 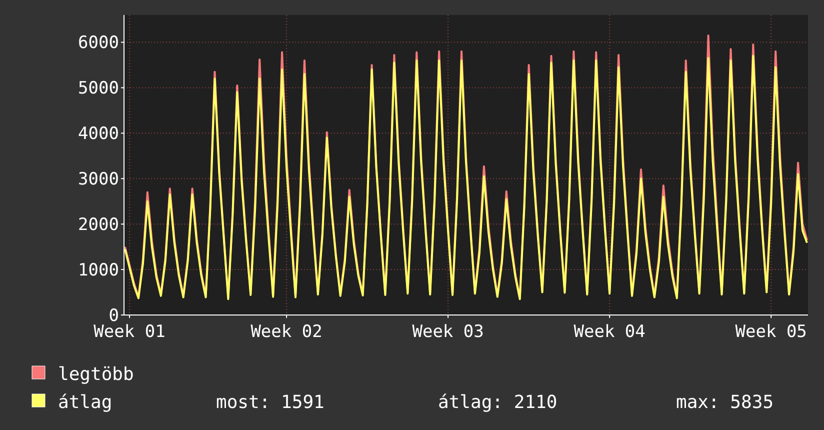 What do you see at coordinates (96, 374) in the screenshot?
I see `legend-label: legtöbb` at bounding box center [96, 374].